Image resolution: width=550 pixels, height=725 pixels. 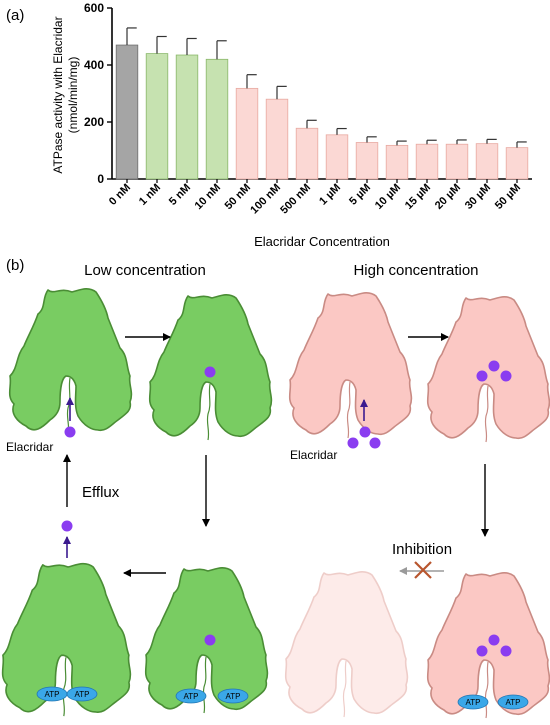 I want to click on x-tick-label: 500 nM, so click(x=295, y=199).